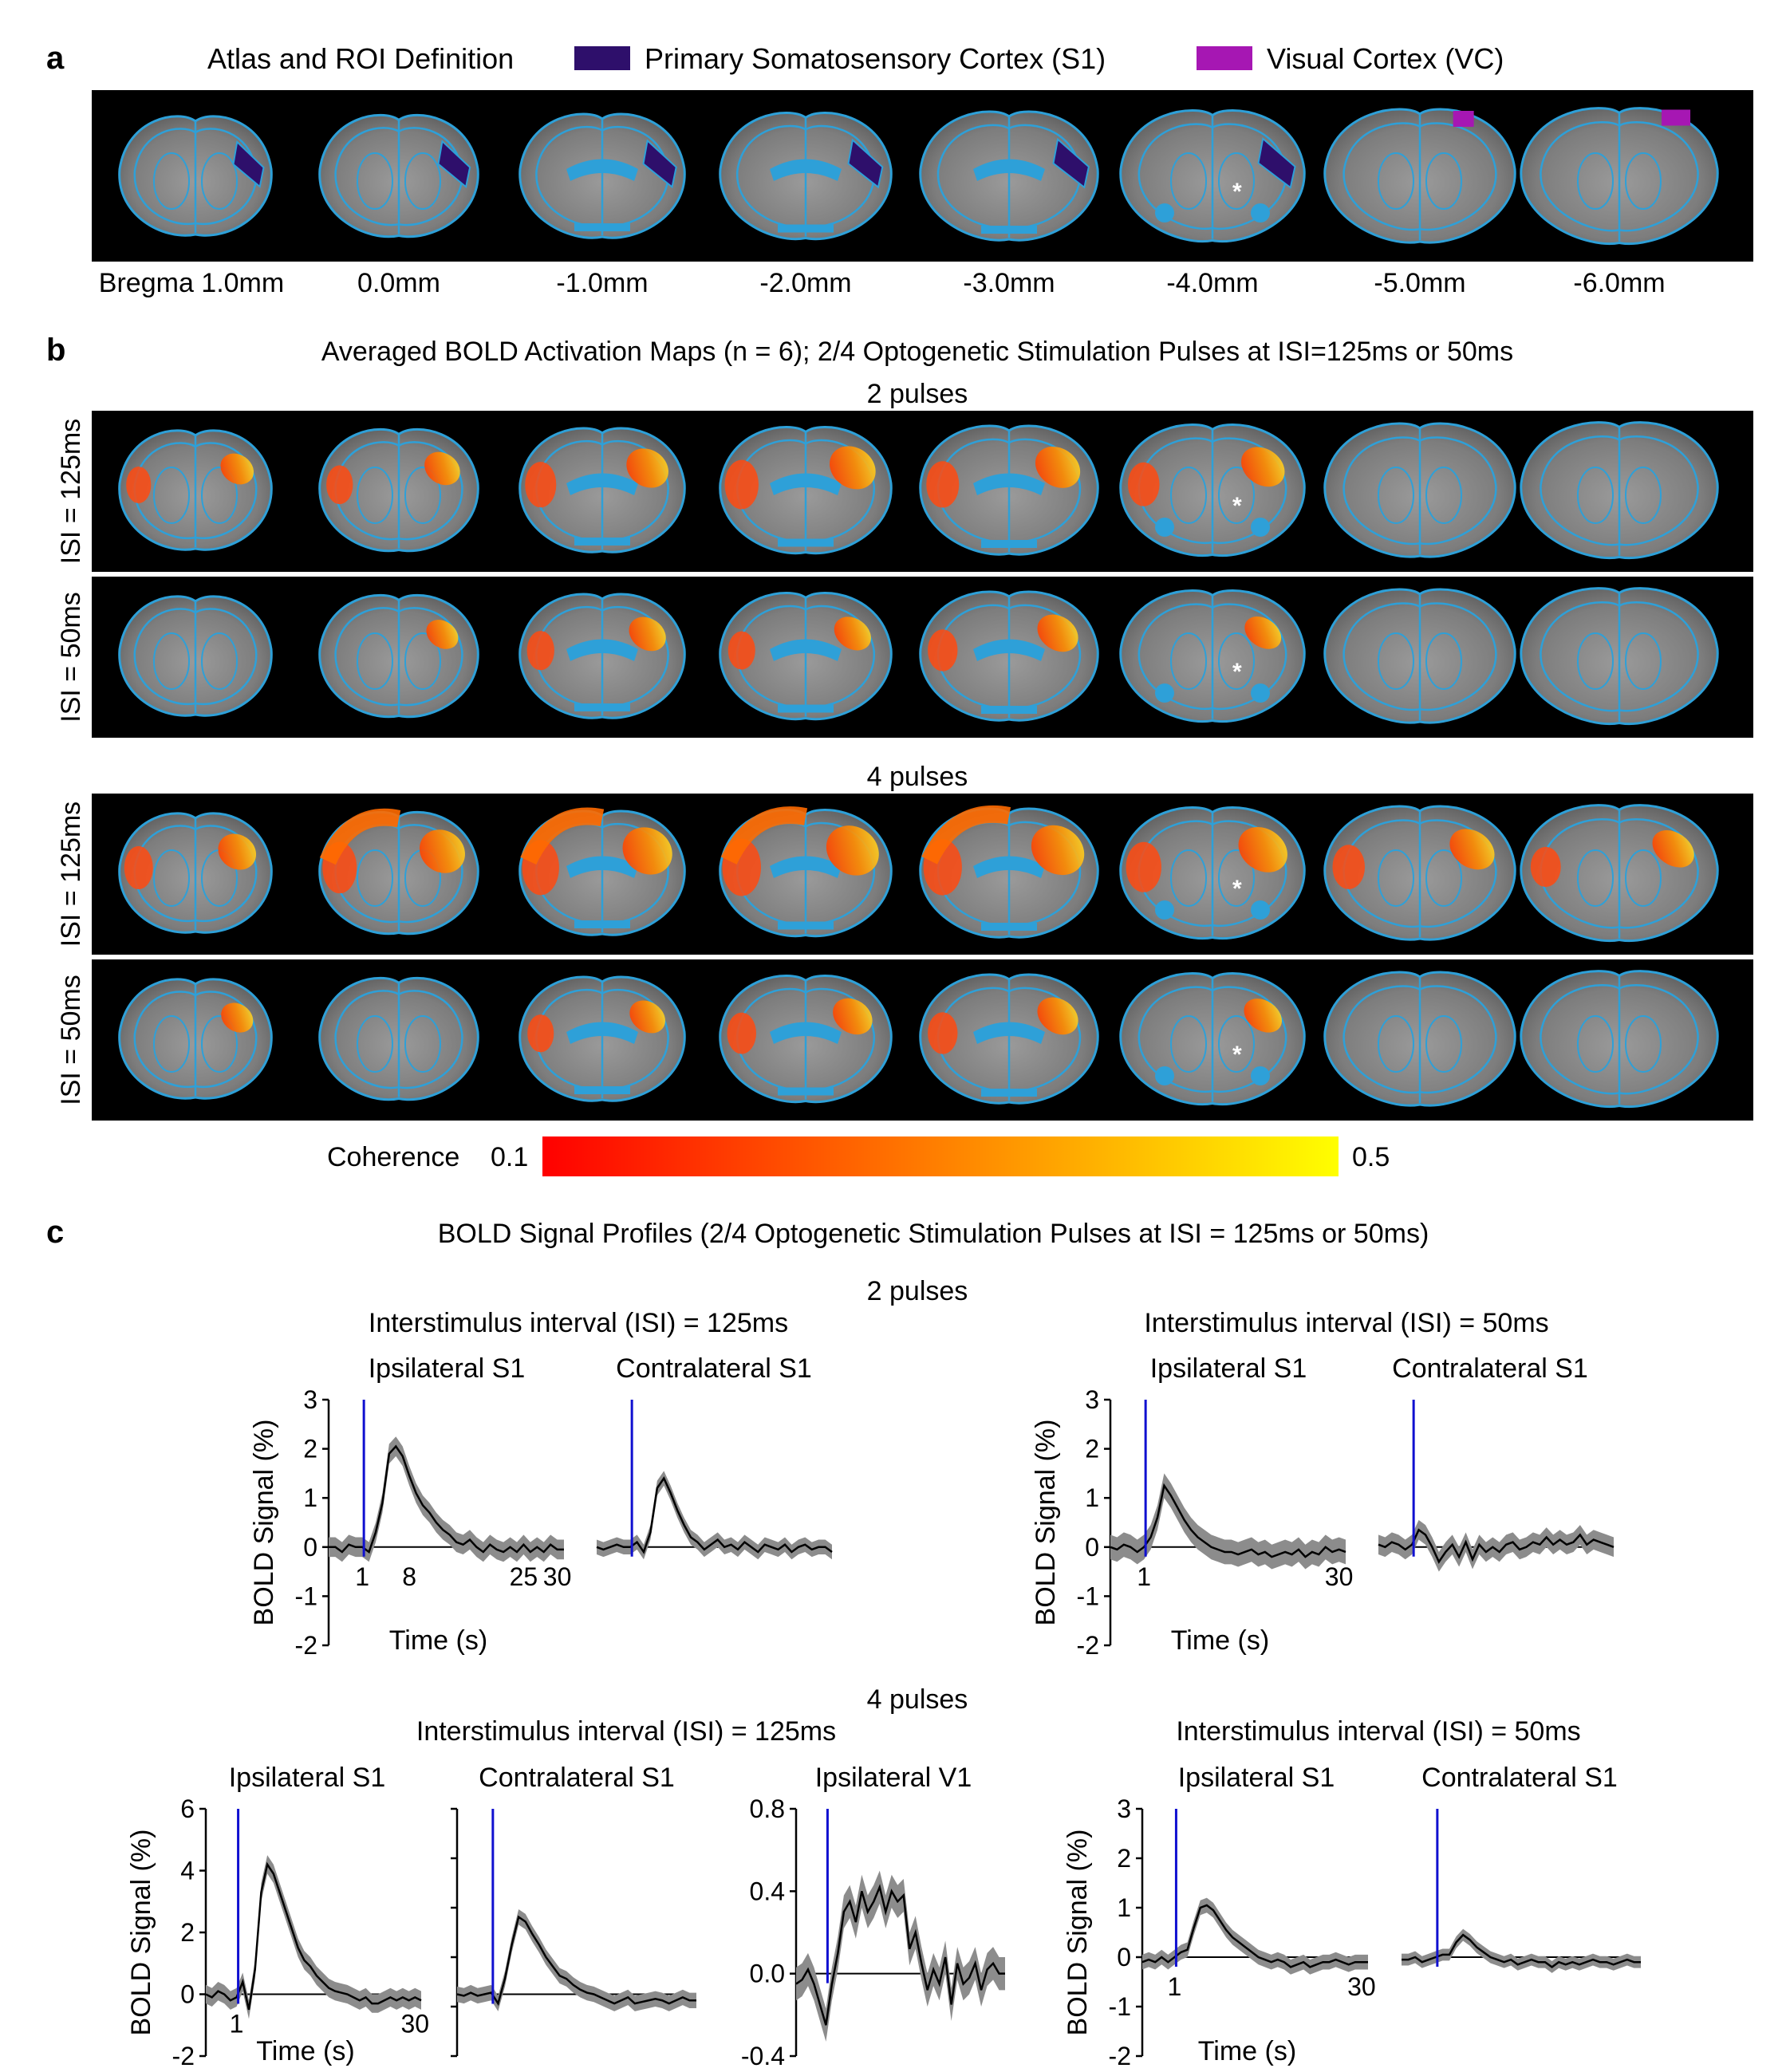 The height and width of the screenshot is (2072, 1790). What do you see at coordinates (398, 283) in the screenshot?
I see `bregma-label: 0.0mm` at bounding box center [398, 283].